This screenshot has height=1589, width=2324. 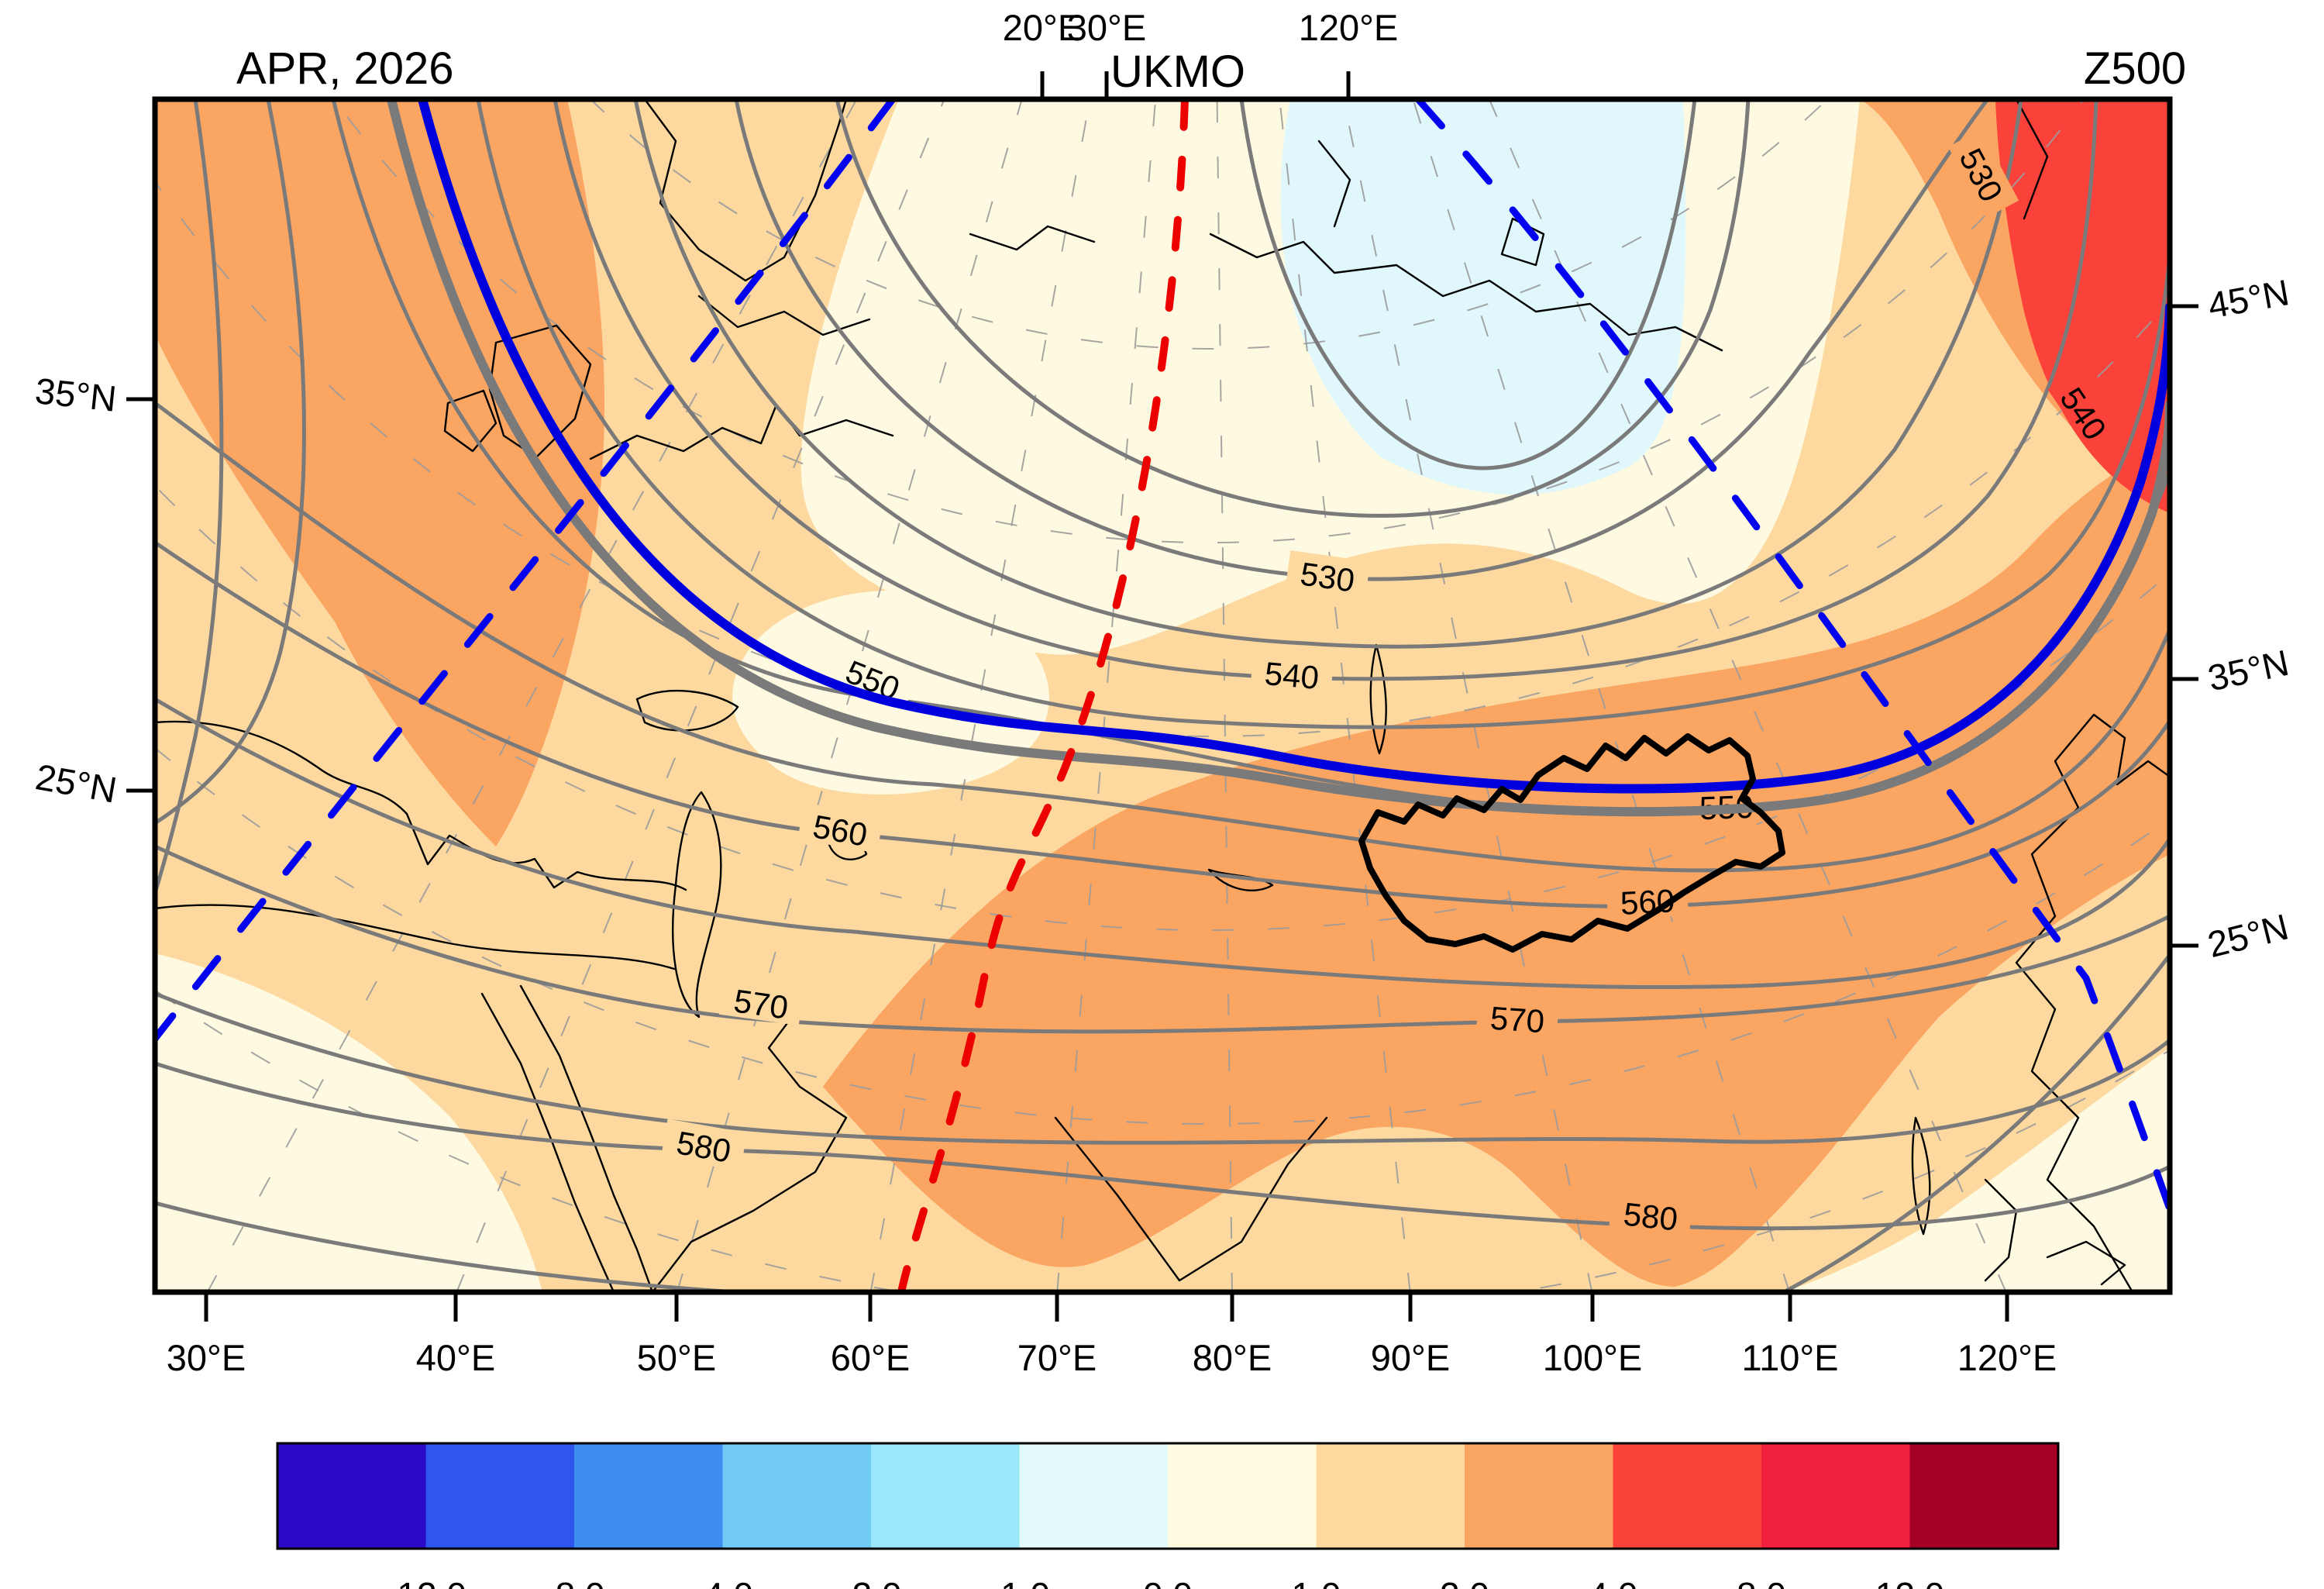 I want to click on title-model: UKMO, so click(x=1177, y=72).